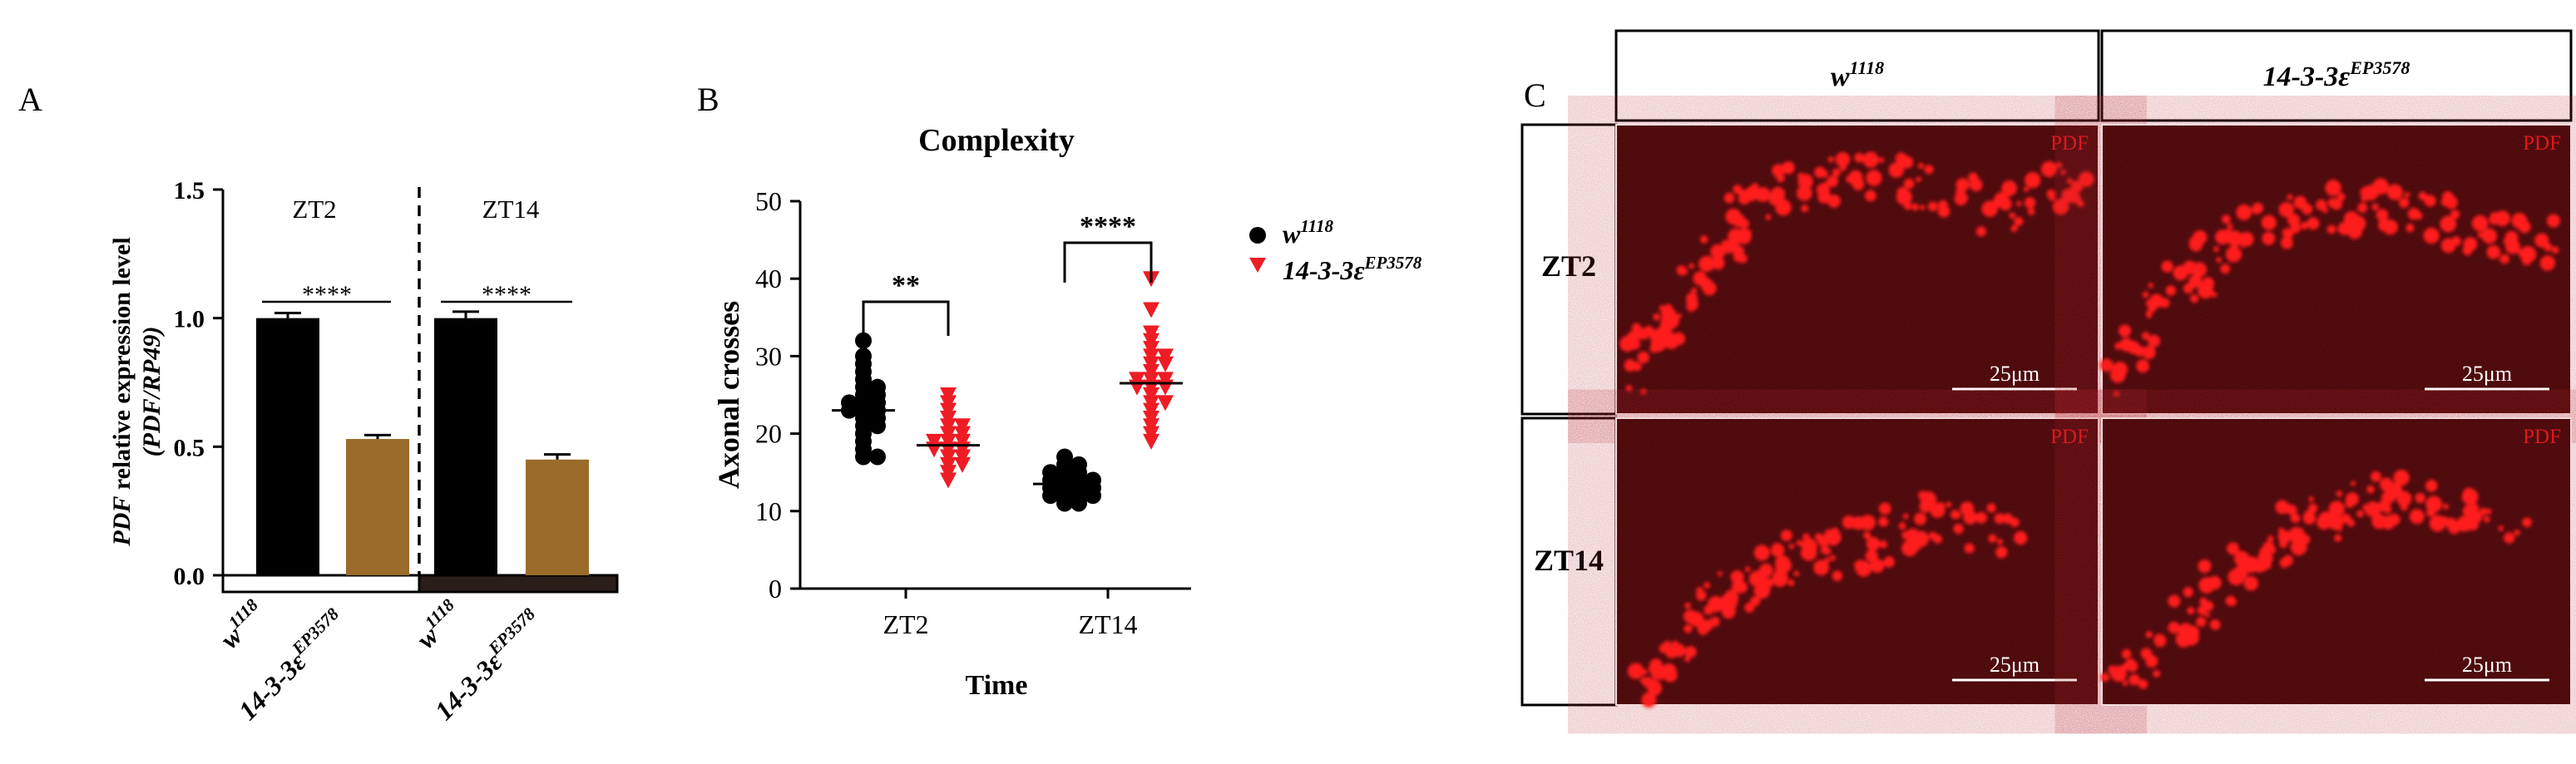 The width and height of the screenshot is (2576, 764). Describe the element at coordinates (507, 294) in the screenshot. I see `panel-a-sig-zt14: ****` at that location.